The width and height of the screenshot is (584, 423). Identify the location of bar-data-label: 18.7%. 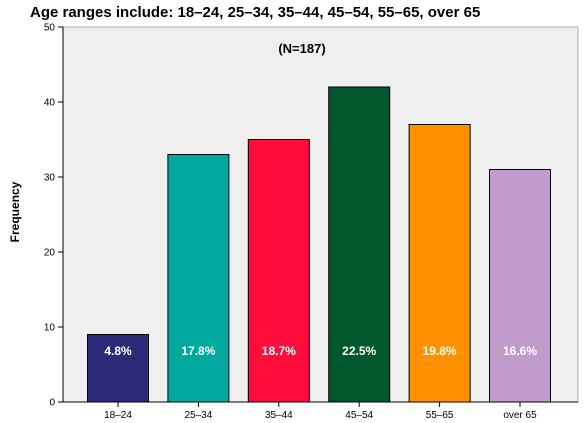
(279, 351).